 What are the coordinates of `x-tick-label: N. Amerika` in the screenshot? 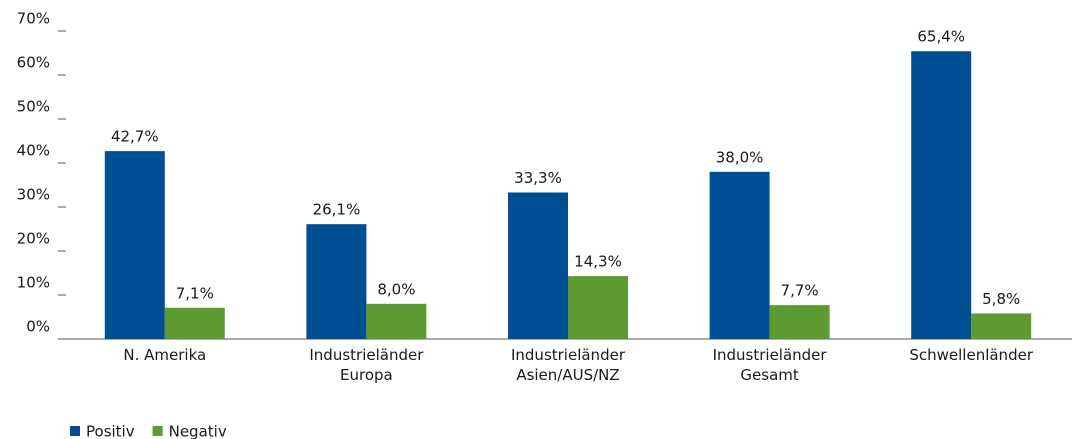 It's located at (165, 355).